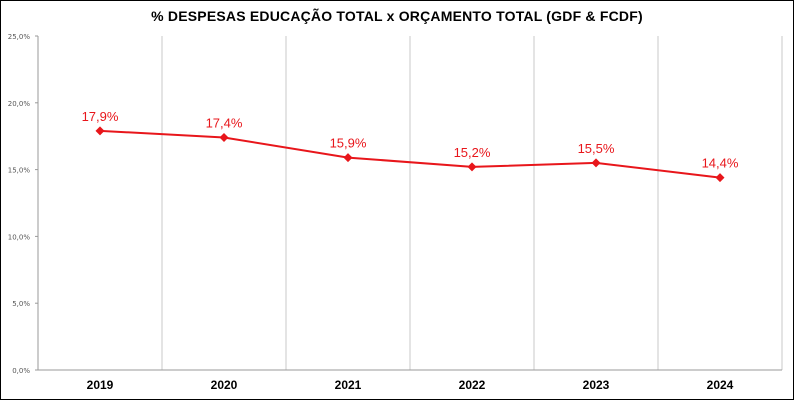  Describe the element at coordinates (21, 304) in the screenshot. I see `y-tick-label: 5,0%` at that location.